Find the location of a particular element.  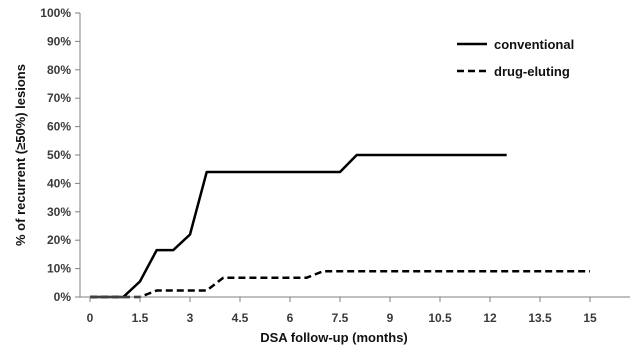

series-line-drug-eluting is located at coordinates (340, 284).